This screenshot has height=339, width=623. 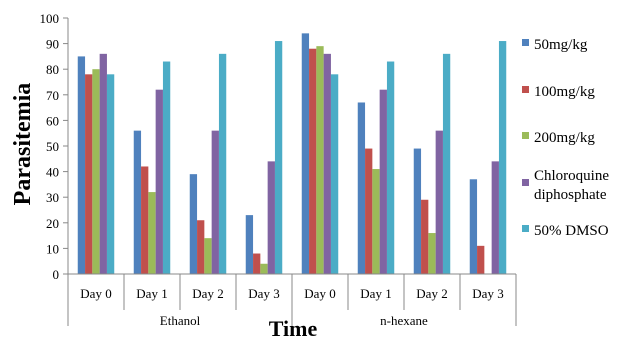 I want to click on x-group-label: Ethanol, so click(x=180, y=320).